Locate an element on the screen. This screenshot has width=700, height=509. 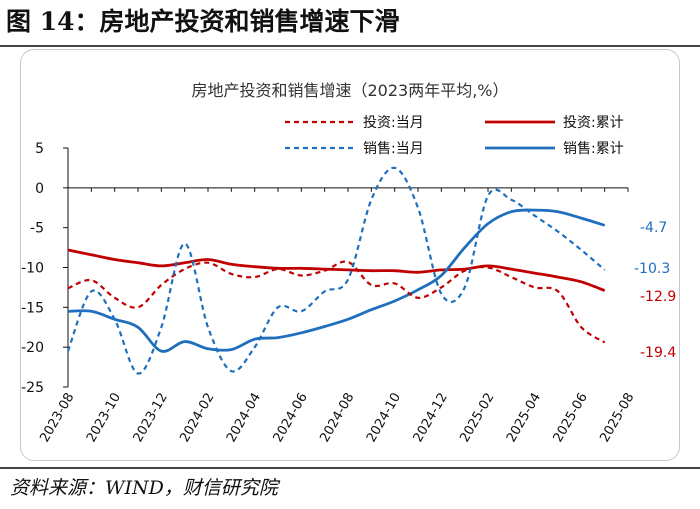
x-tick-label: 2024-12 is located at coordinates (431, 418).